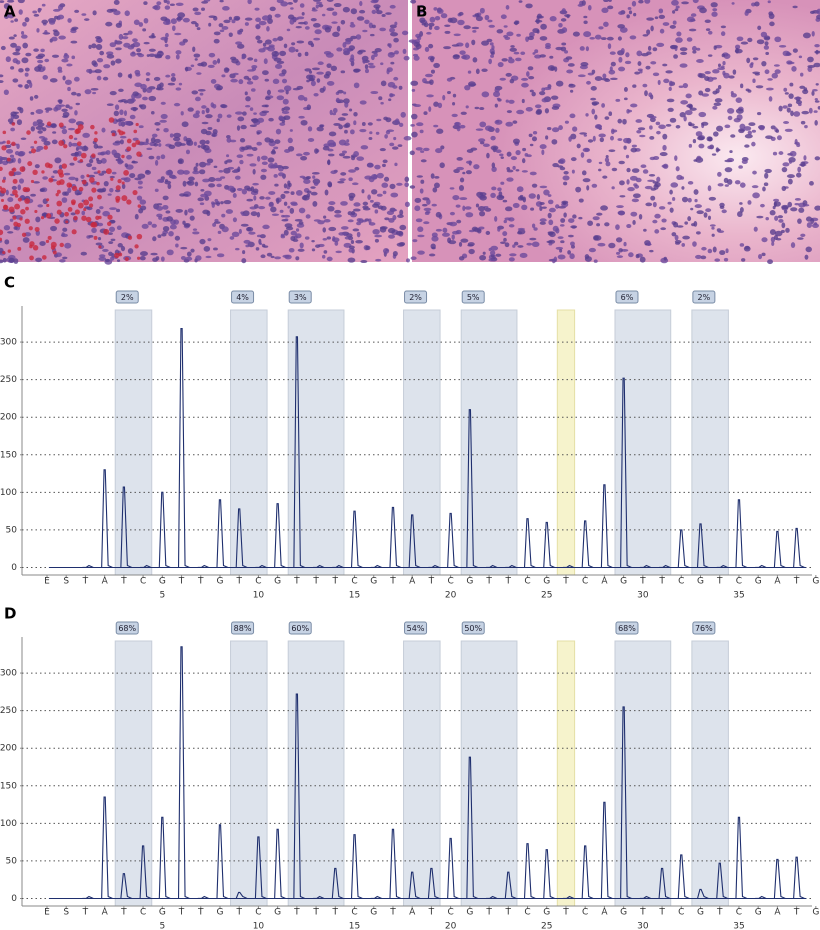 Image resolution: width=820 pixels, height=930 pixels. I want to click on dispensation-label: C, so click(739, 582).